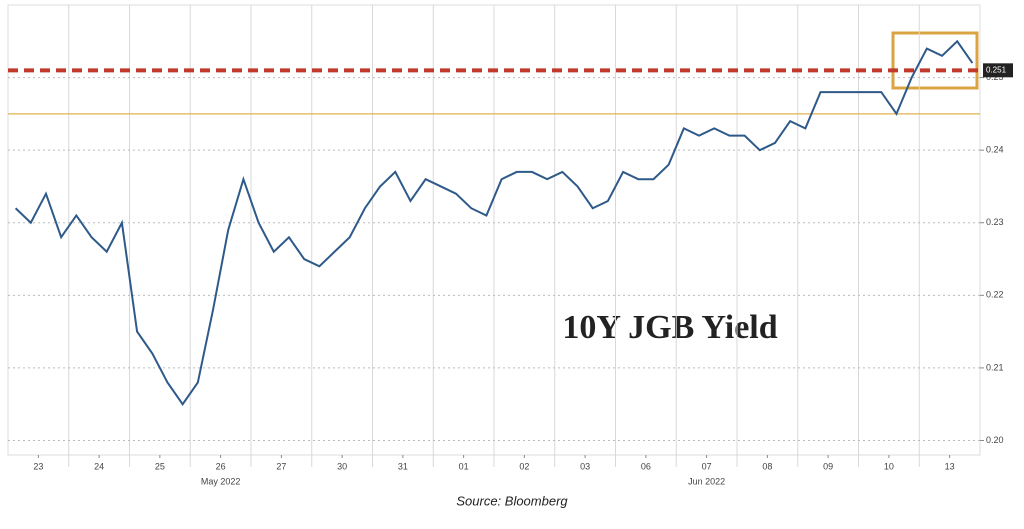 Image resolution: width=1024 pixels, height=529 pixels. What do you see at coordinates (828, 466) in the screenshot?
I see `x-tick-label: 09` at bounding box center [828, 466].